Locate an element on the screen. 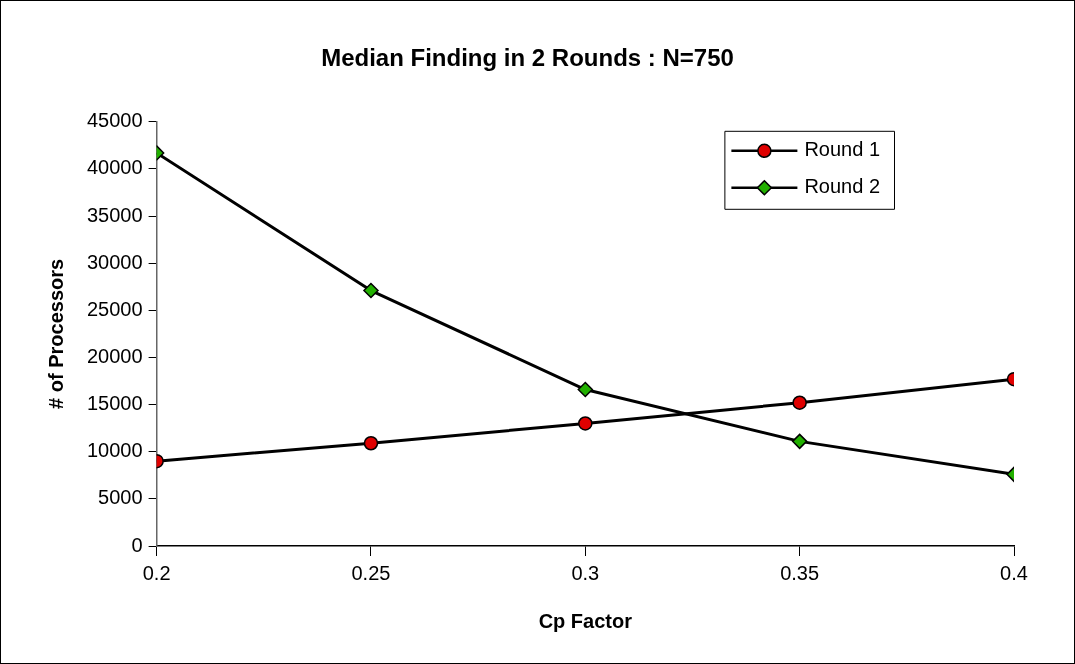  x-tick-label: 0.35 is located at coordinates (800, 572).